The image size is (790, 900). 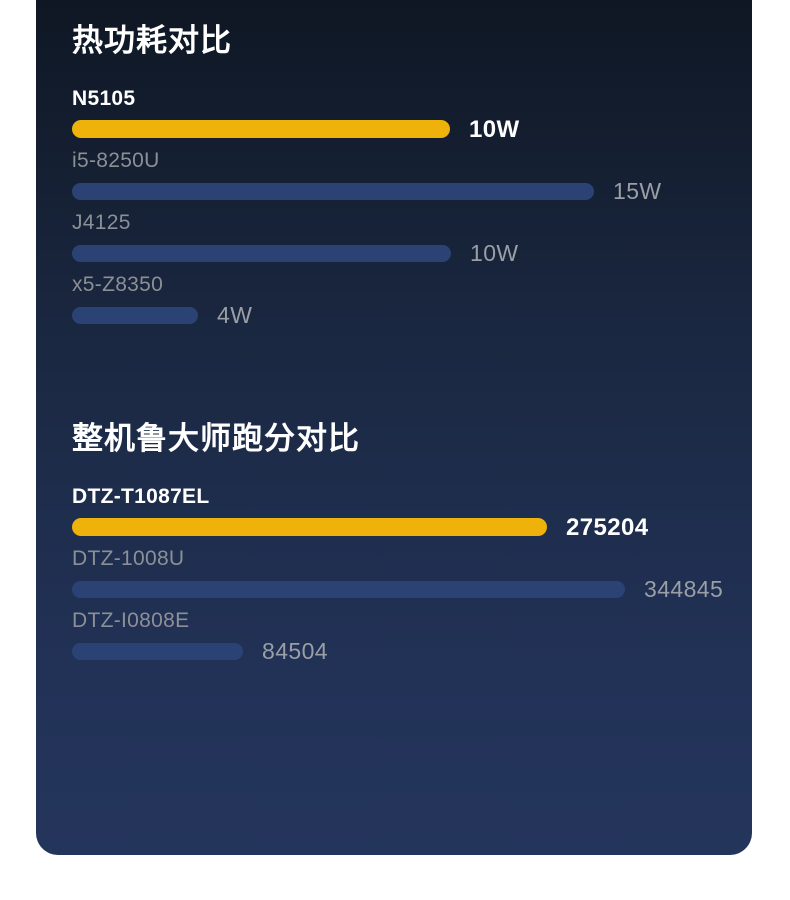 What do you see at coordinates (261, 129) in the screenshot?
I see `bar-fill-n5105` at bounding box center [261, 129].